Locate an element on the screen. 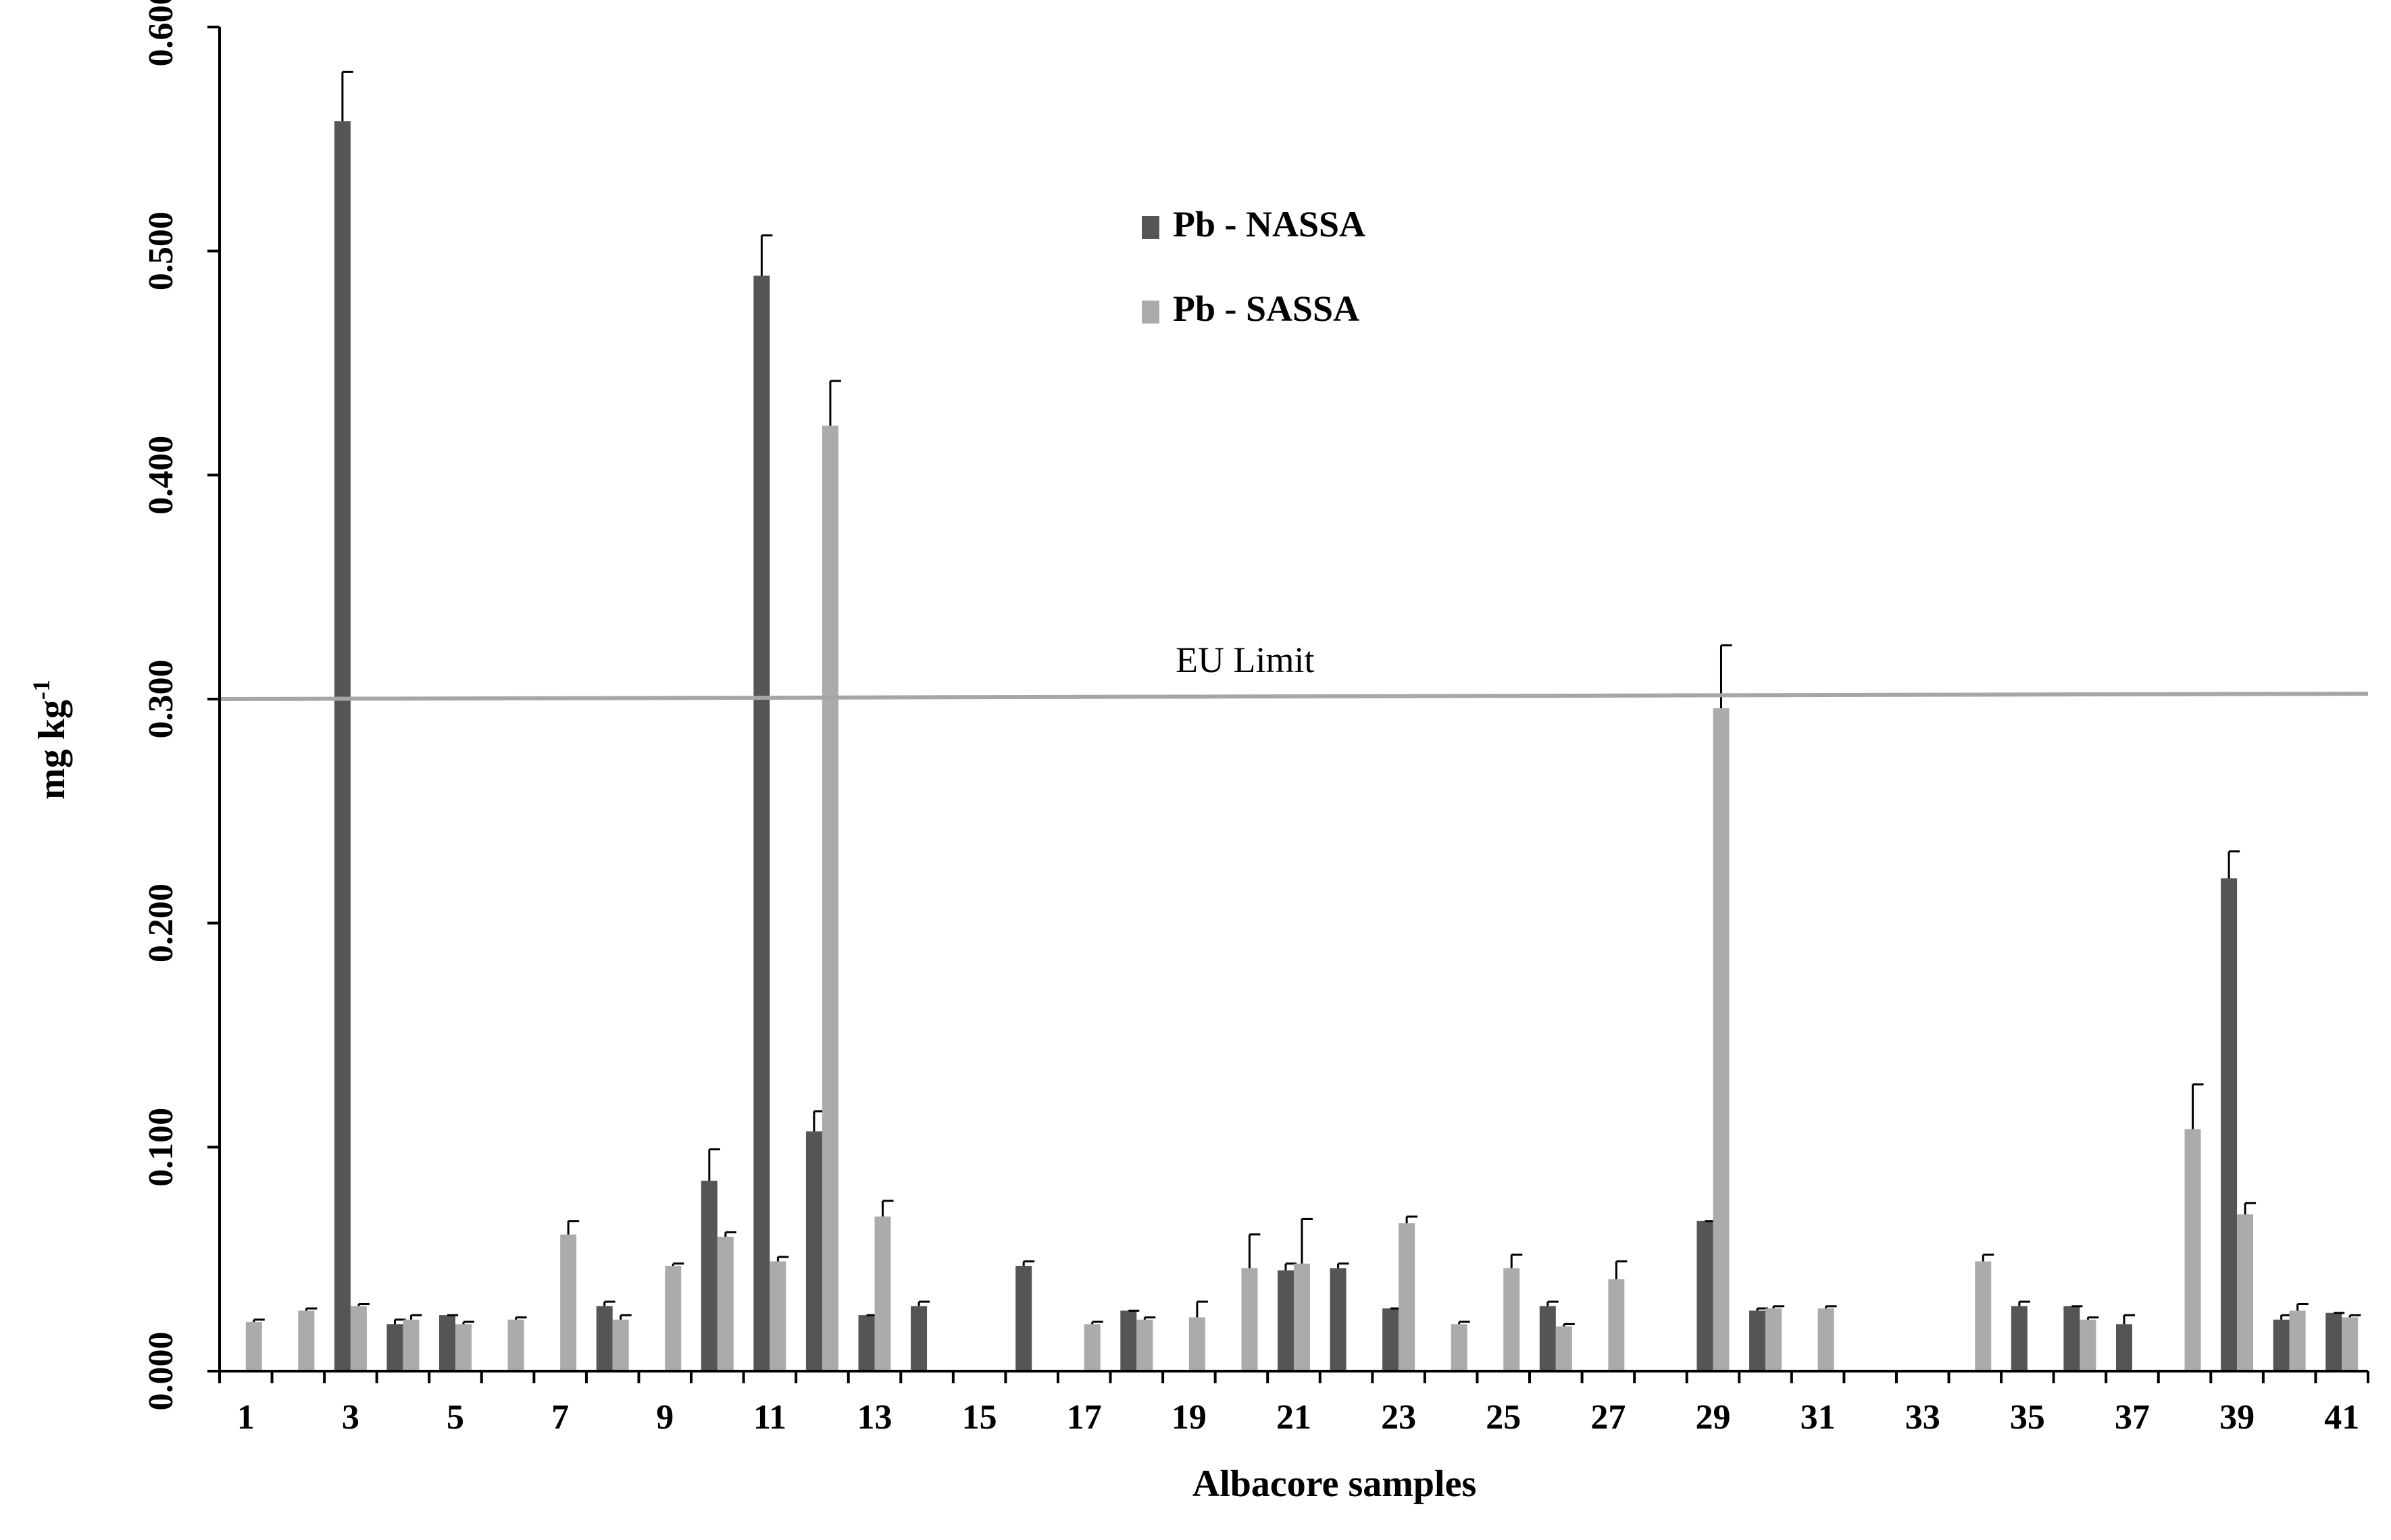  legend-label-sassa: Pb - SASSA is located at coordinates (1266, 308).